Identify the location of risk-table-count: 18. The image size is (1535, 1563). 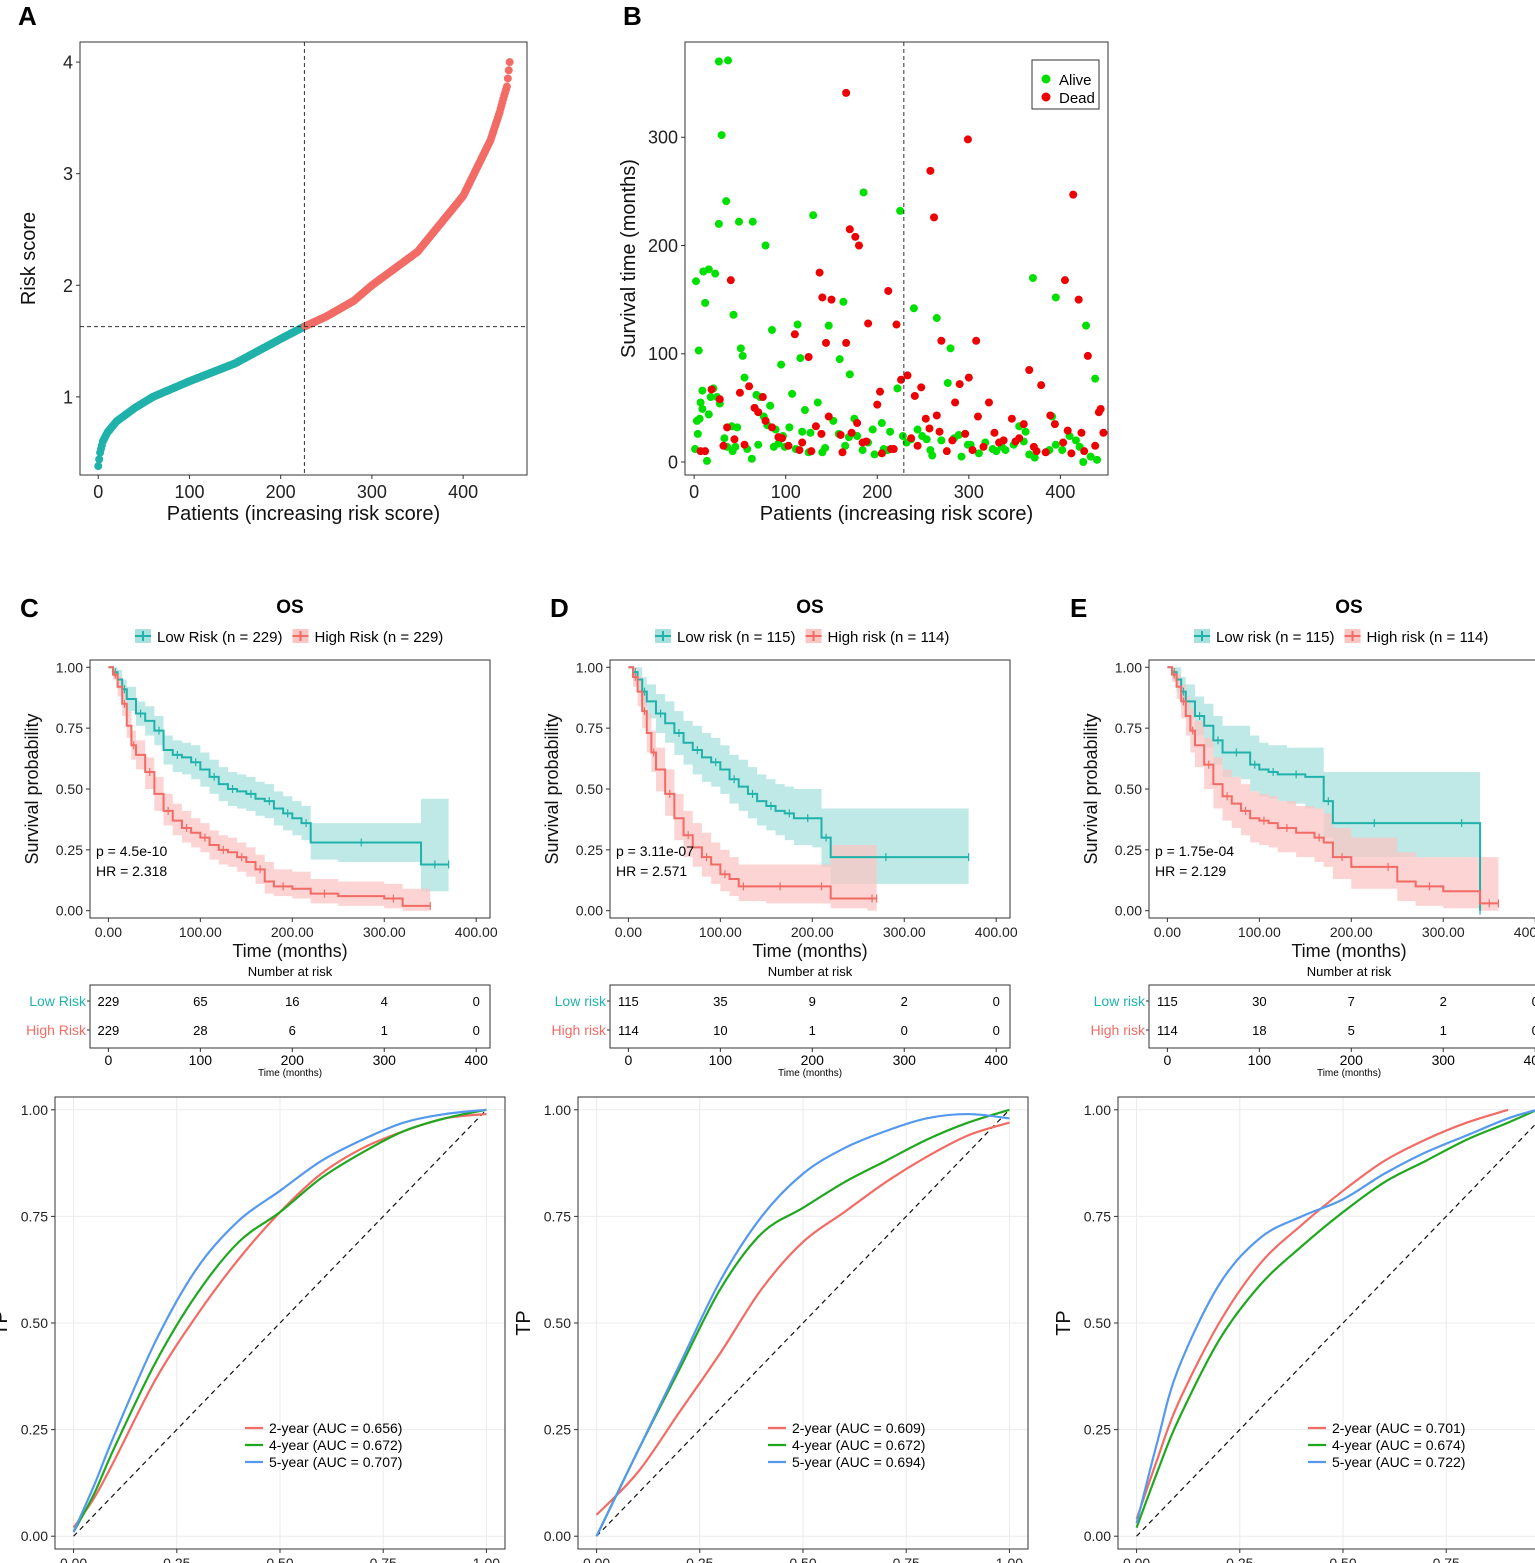
(1259, 1030).